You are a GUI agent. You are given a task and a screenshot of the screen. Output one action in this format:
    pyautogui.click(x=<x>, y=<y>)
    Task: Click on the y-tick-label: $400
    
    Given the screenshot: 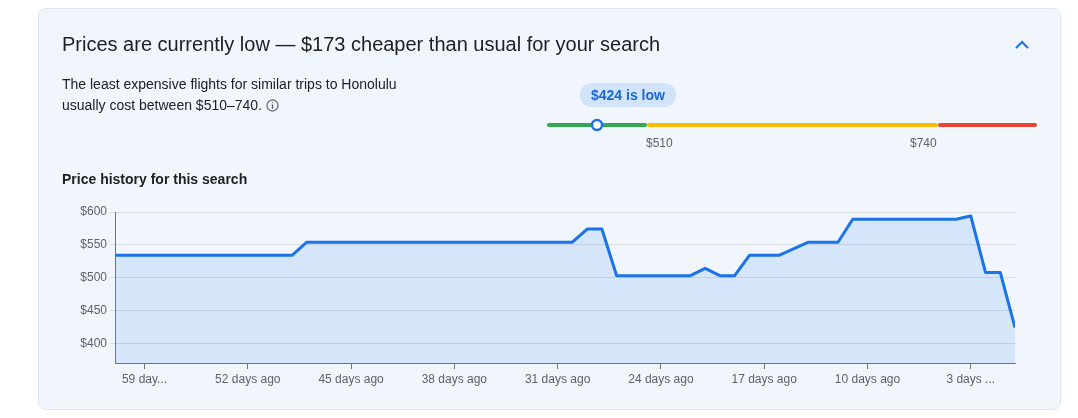 What is the action you would take?
    pyautogui.click(x=94, y=342)
    